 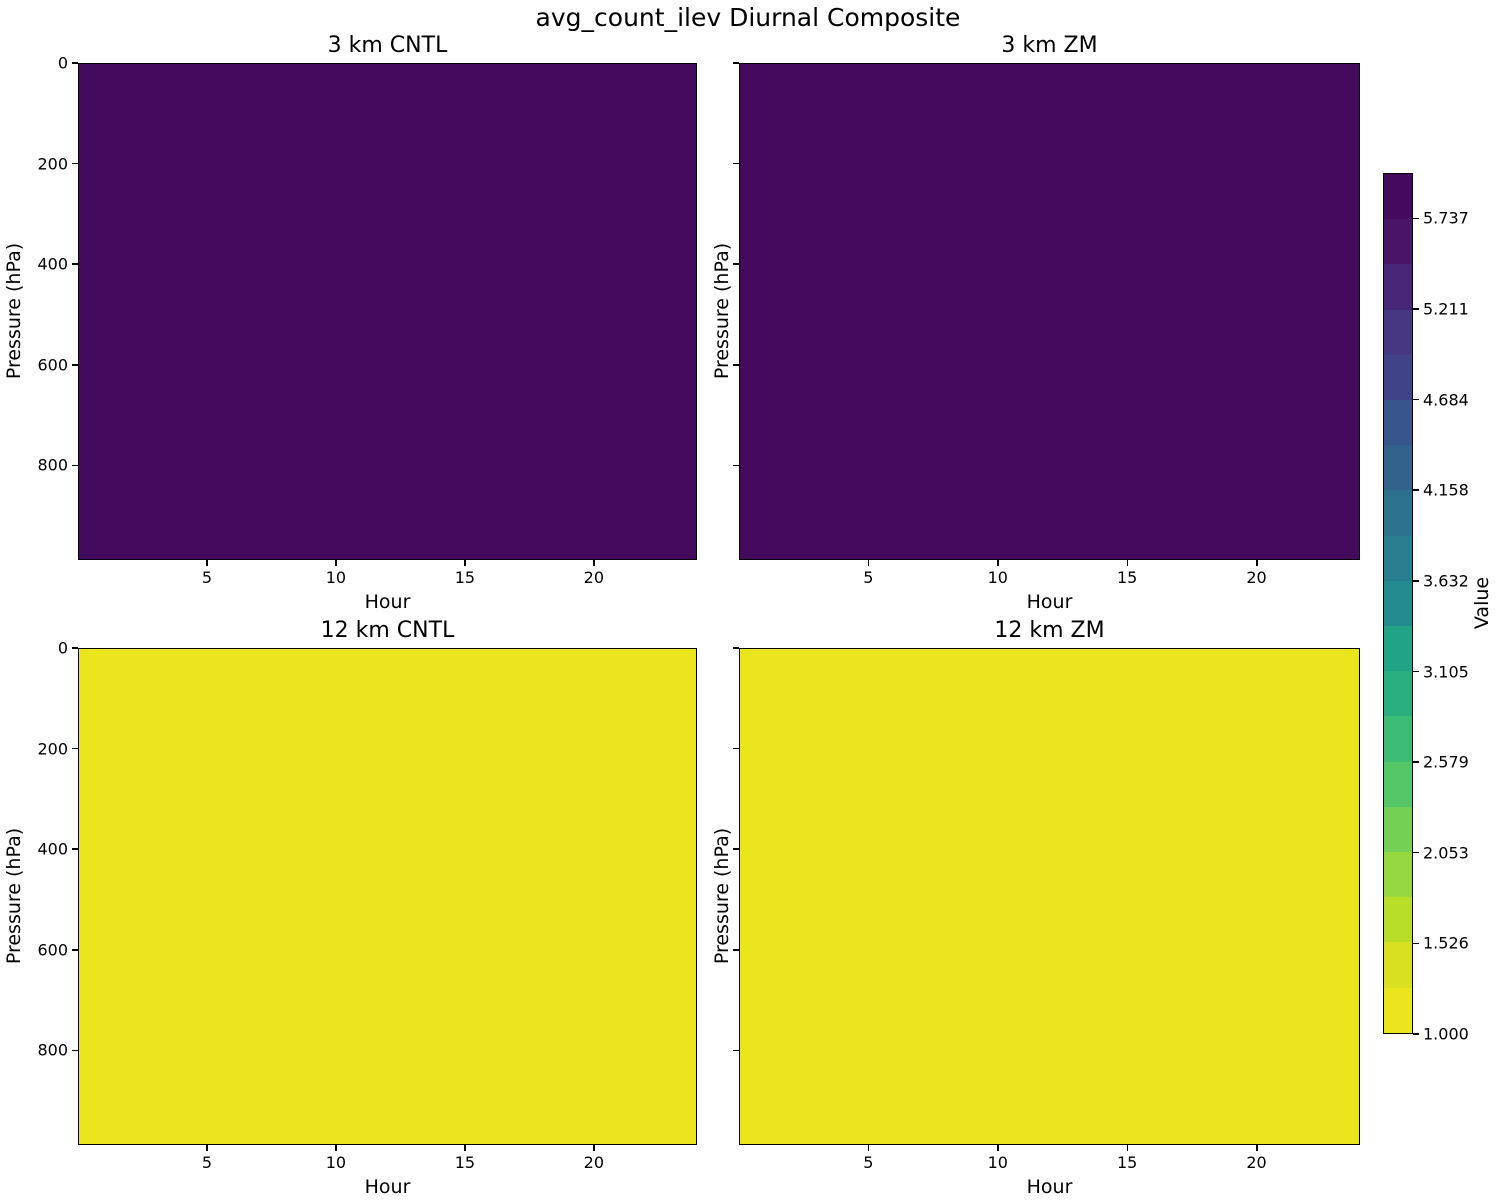 What do you see at coordinates (52, 749) in the screenshot?
I see `y-tick-label: 200` at bounding box center [52, 749].